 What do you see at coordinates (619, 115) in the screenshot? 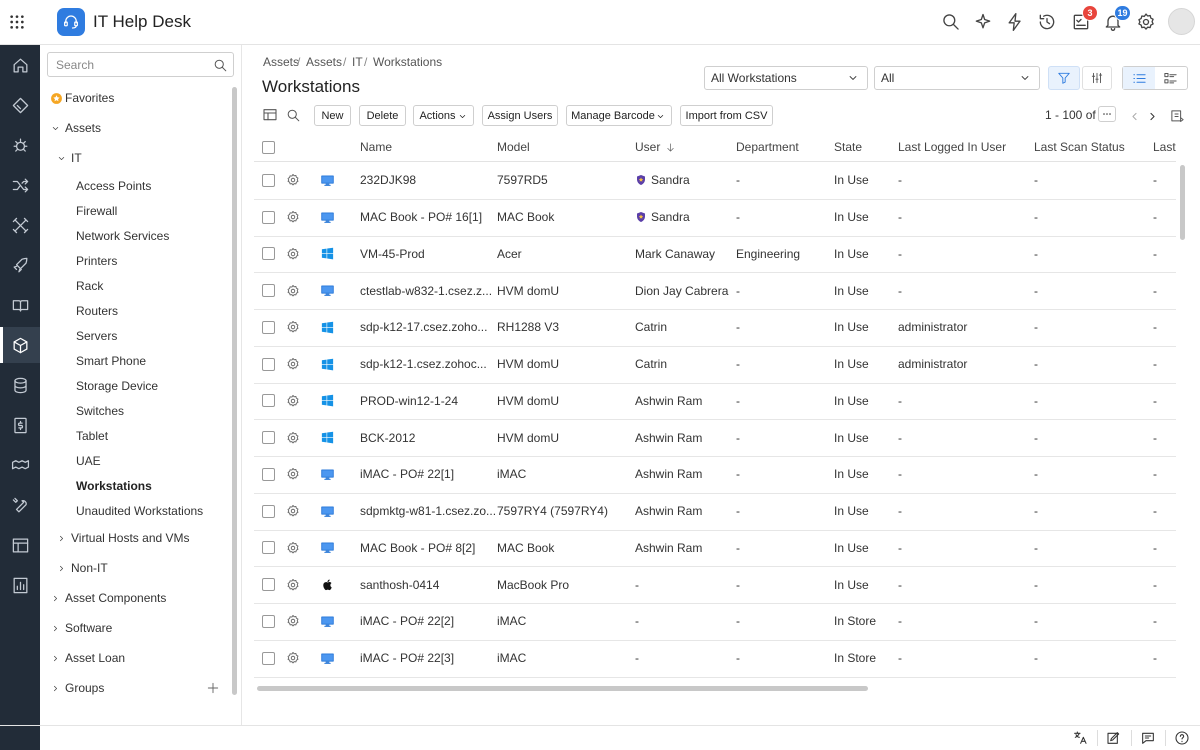
I see `toolbar-button: Manage Barcode` at bounding box center [619, 115].